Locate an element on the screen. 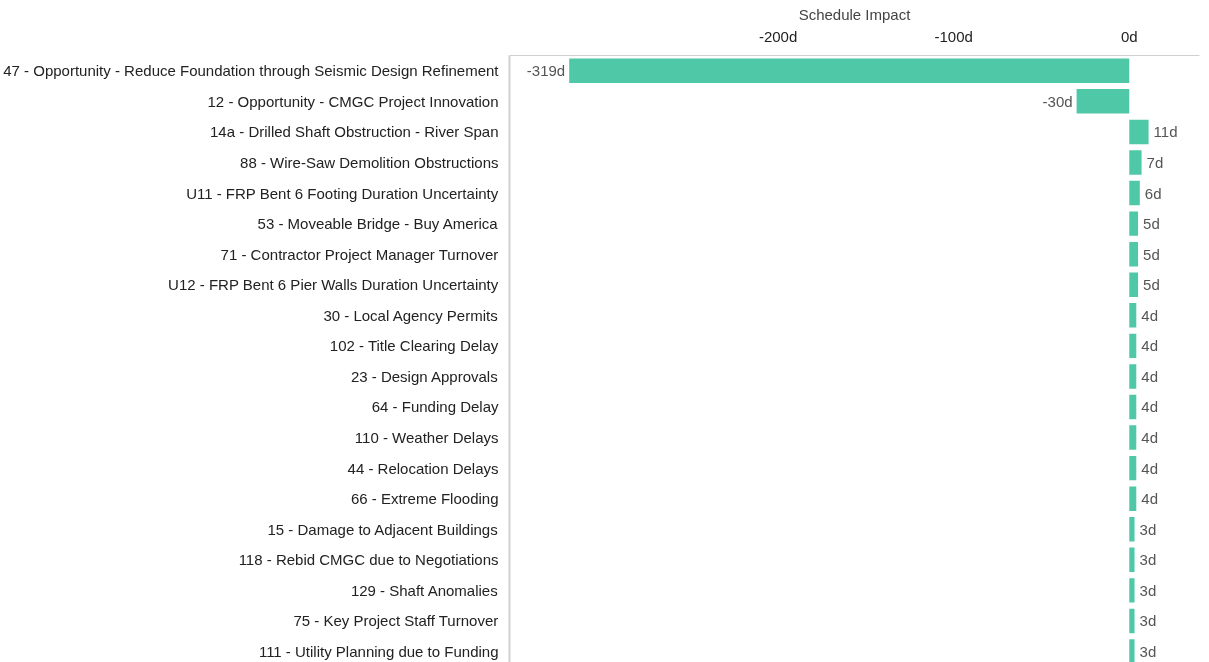  x-axis-title: Schedule Impact is located at coordinates (855, 14).